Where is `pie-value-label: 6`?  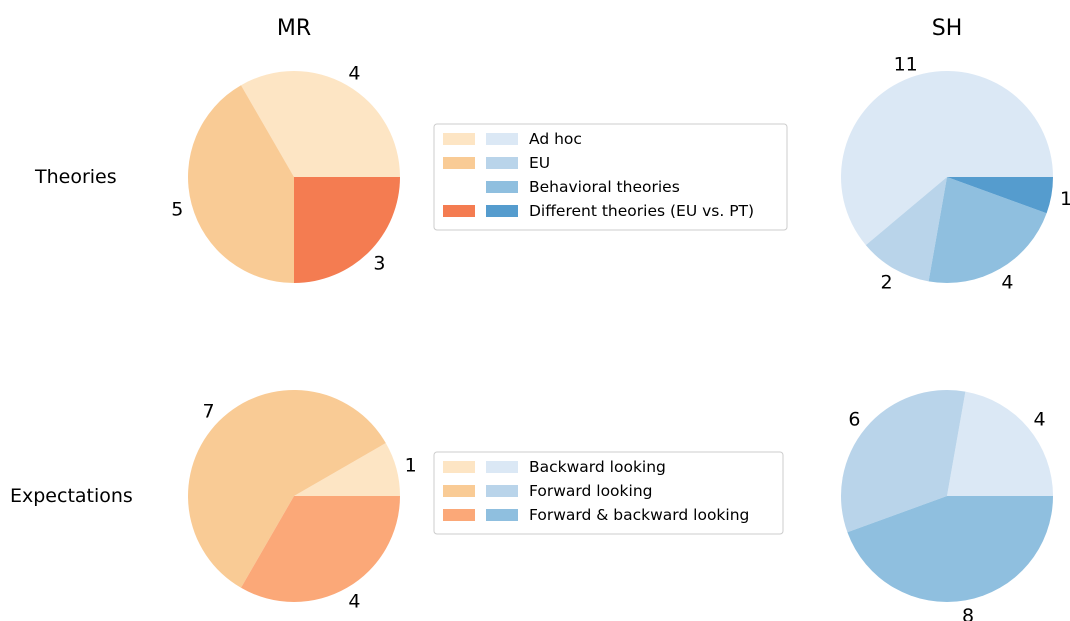 pie-value-label: 6 is located at coordinates (854, 419).